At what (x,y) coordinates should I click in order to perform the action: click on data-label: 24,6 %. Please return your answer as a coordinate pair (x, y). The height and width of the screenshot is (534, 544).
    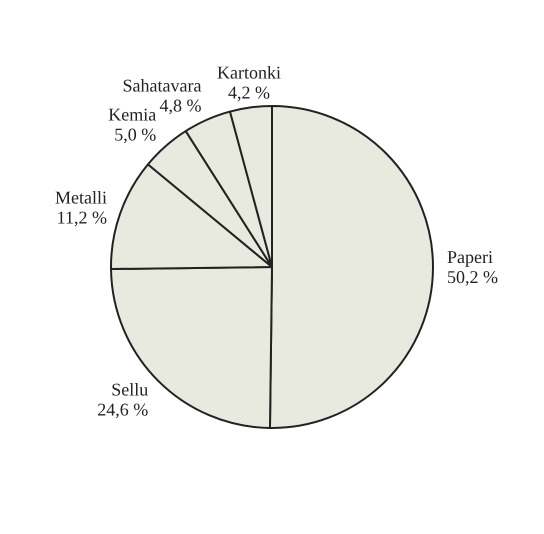
    Looking at the image, I should click on (122, 409).